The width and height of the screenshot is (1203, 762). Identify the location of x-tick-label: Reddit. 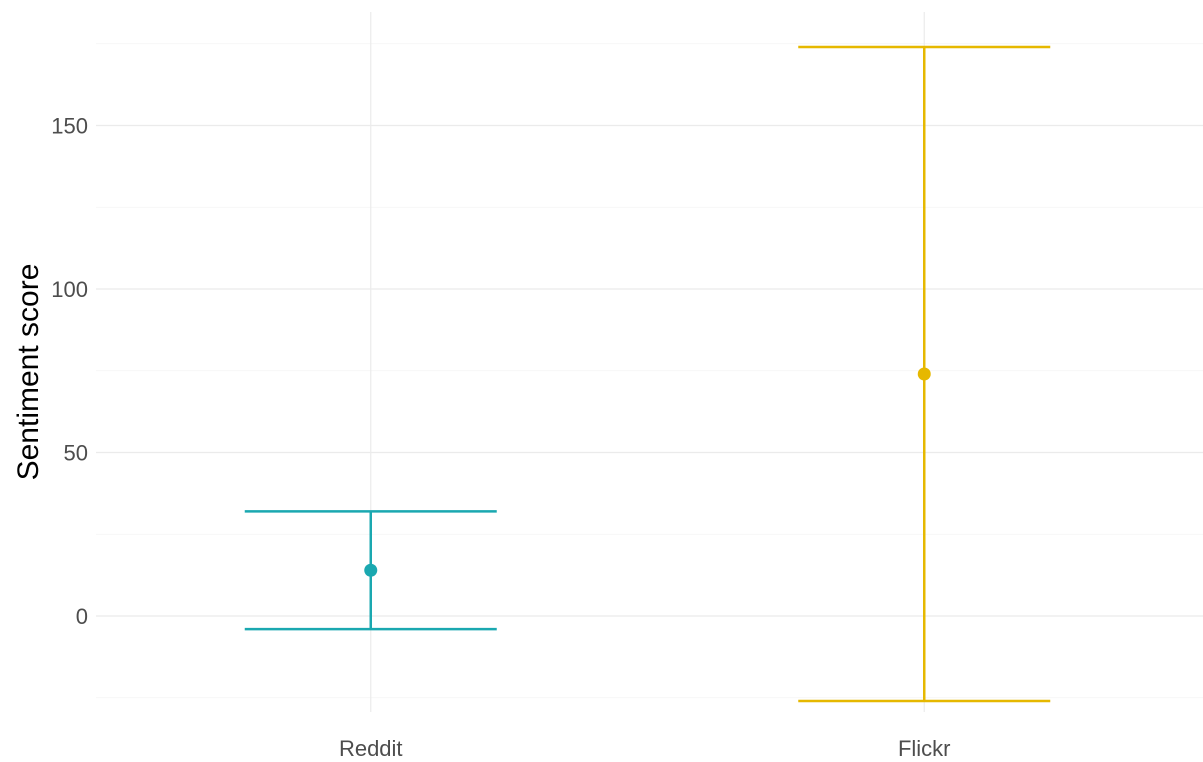
(371, 748).